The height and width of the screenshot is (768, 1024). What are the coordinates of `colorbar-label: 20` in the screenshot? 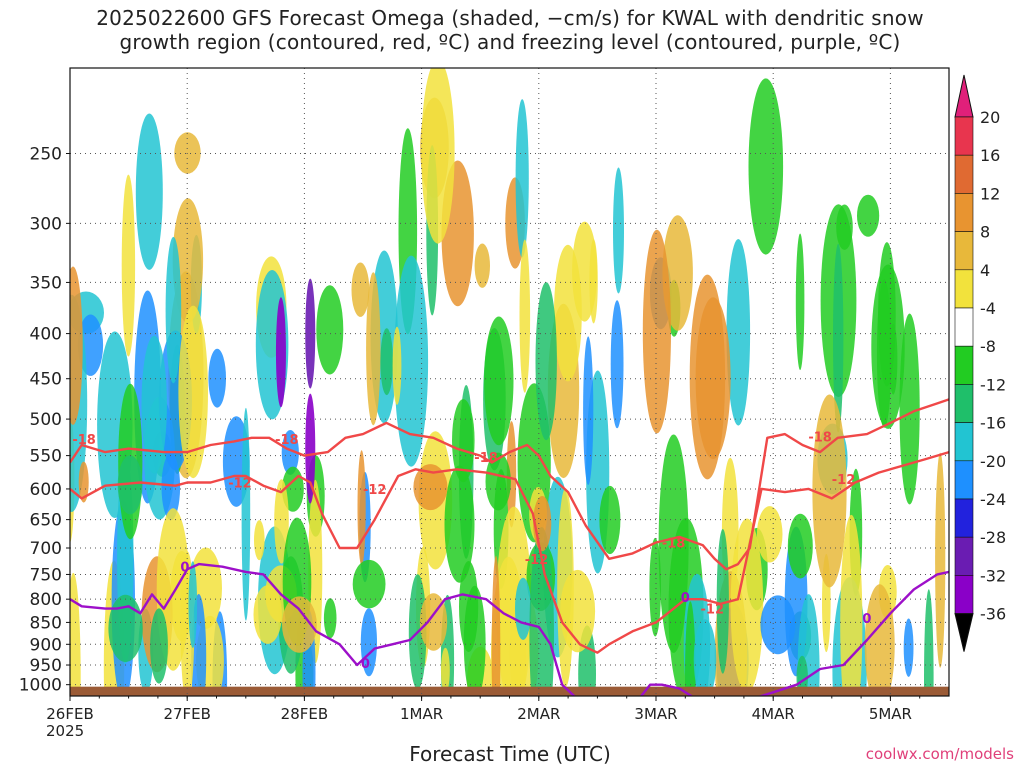 It's located at (990, 117).